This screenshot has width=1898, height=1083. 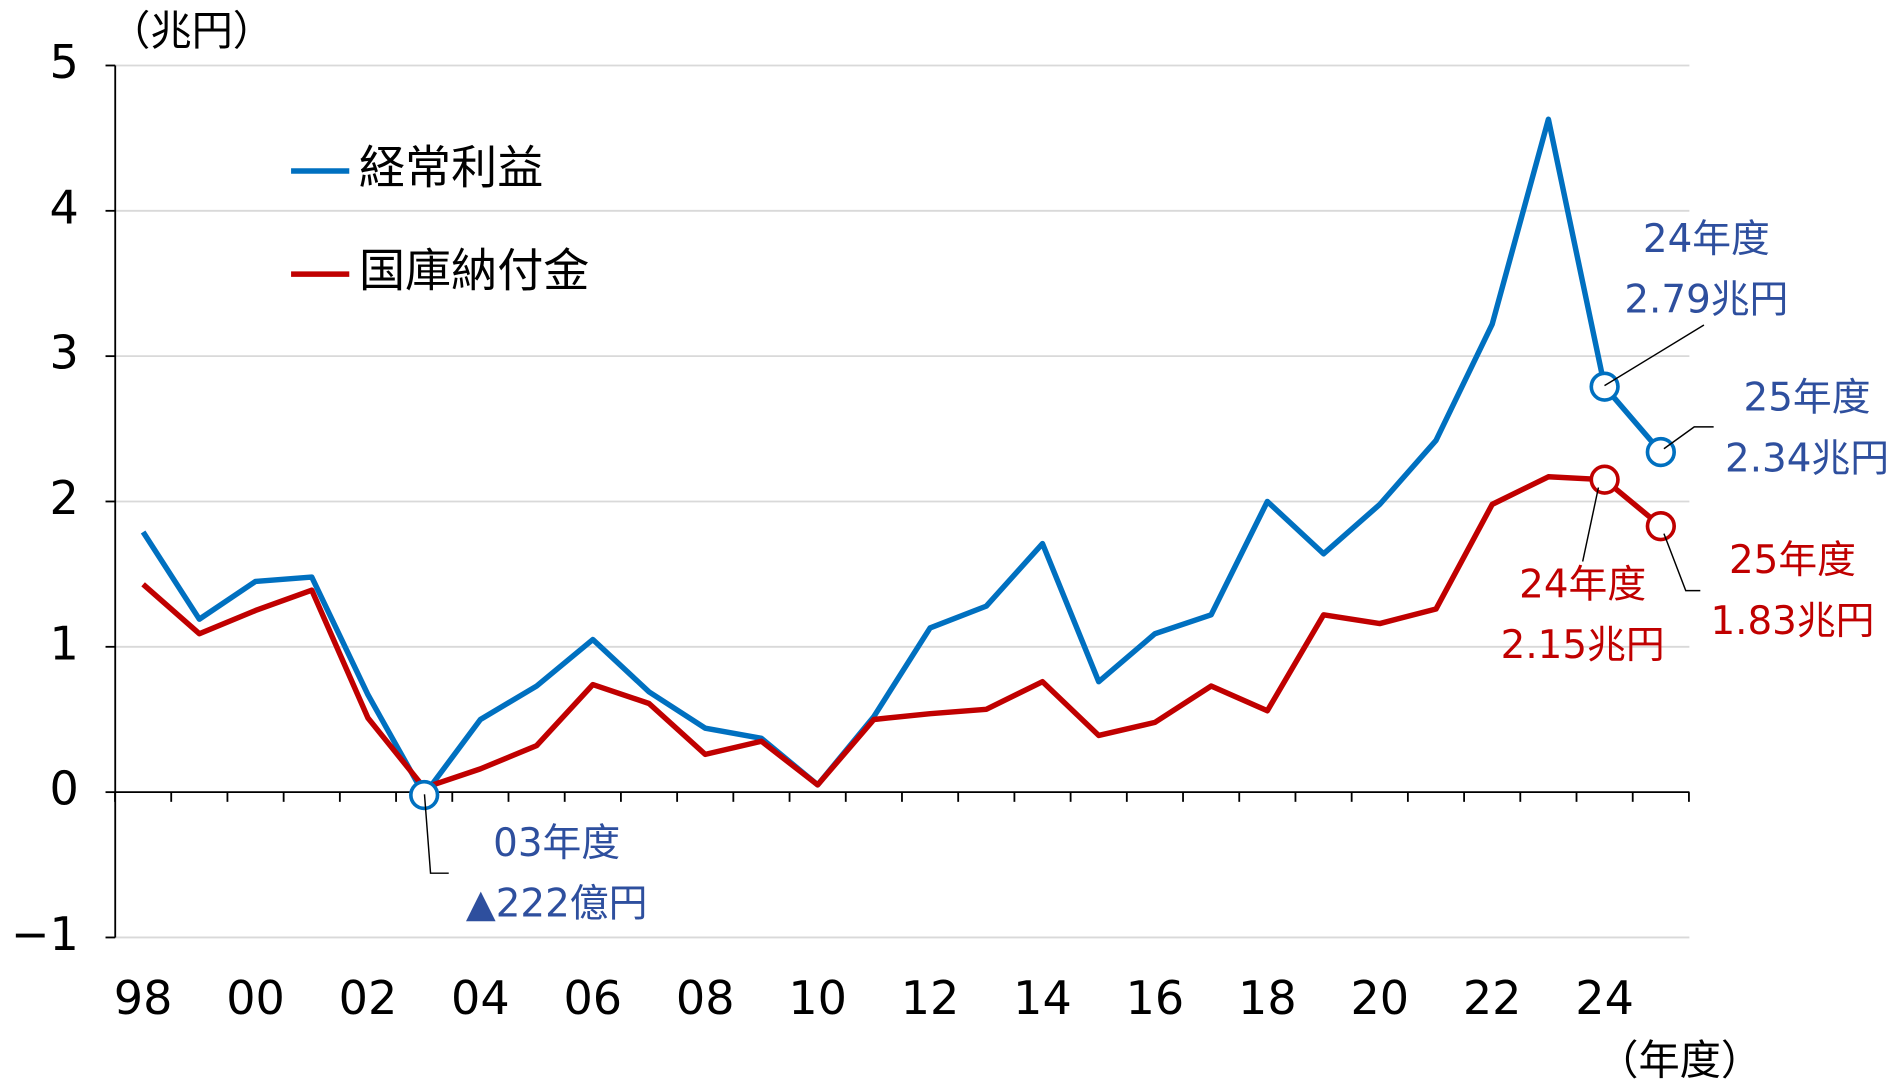 What do you see at coordinates (1807, 458) in the screenshot?
I see `annotation-text: 2.34兆円` at bounding box center [1807, 458].